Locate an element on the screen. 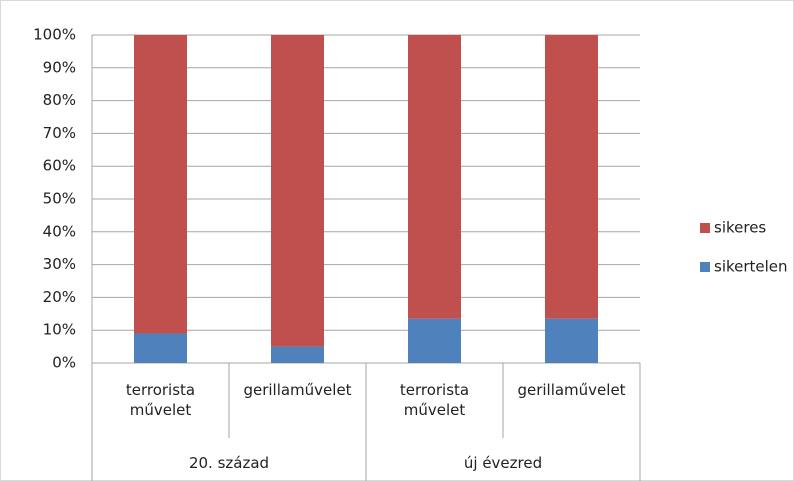 The width and height of the screenshot is (794, 481). y-tick-label: 70% is located at coordinates (59, 133).